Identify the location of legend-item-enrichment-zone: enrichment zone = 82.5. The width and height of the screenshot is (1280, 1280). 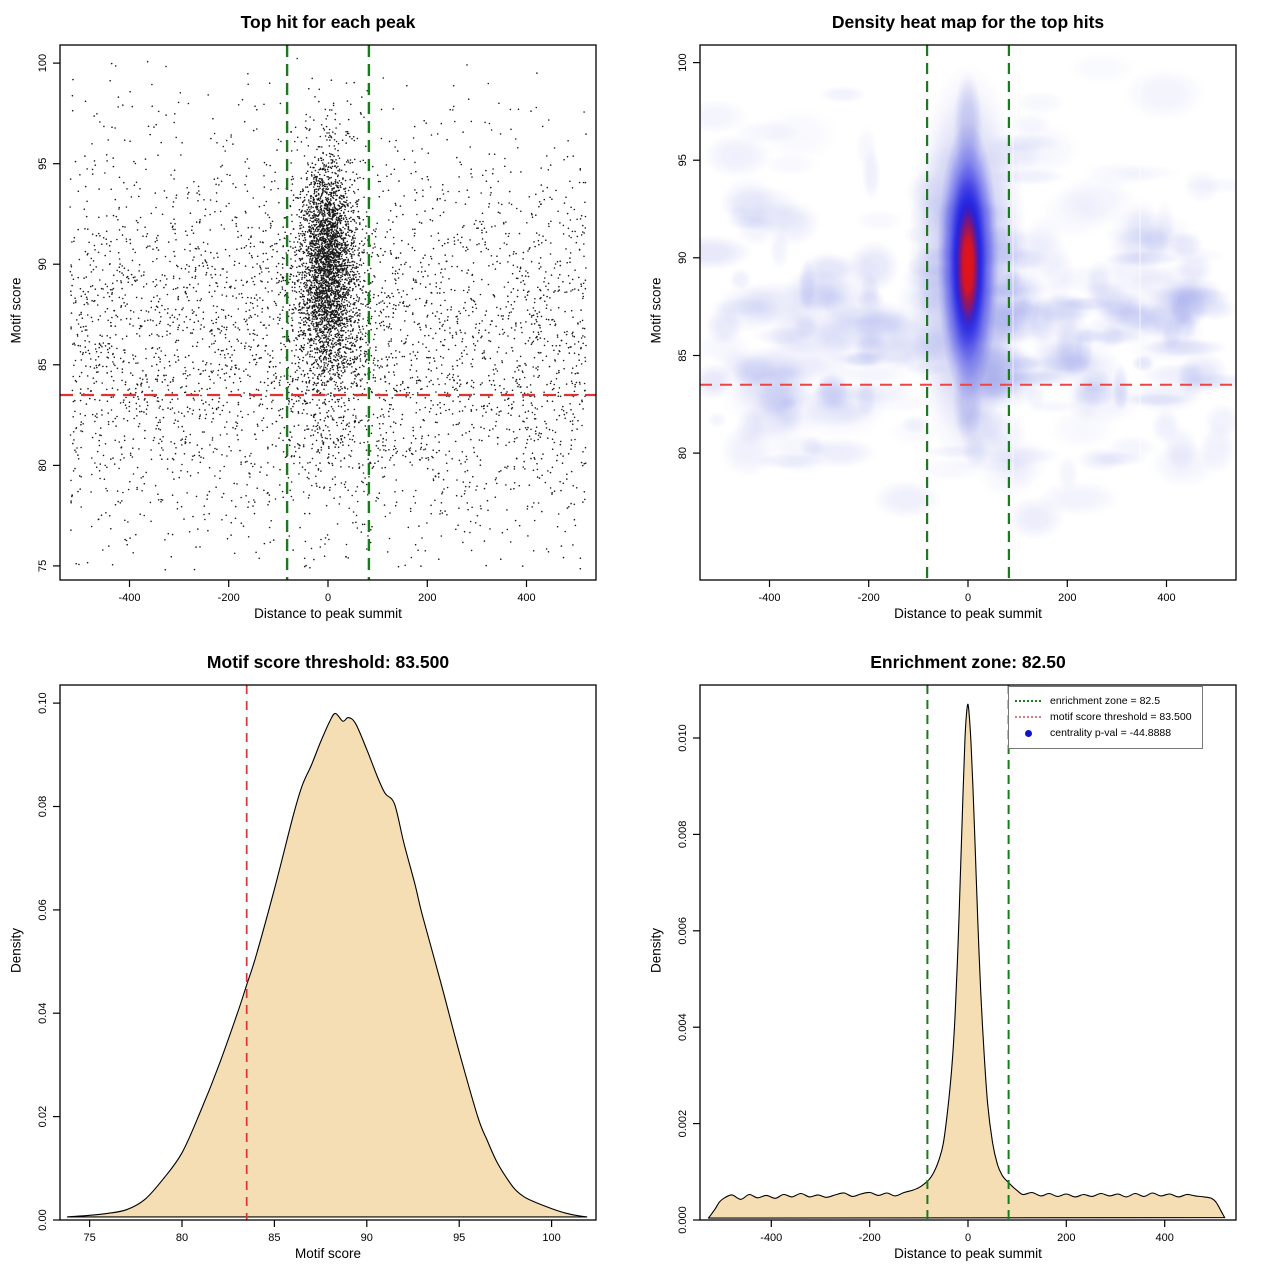
(1103, 701).